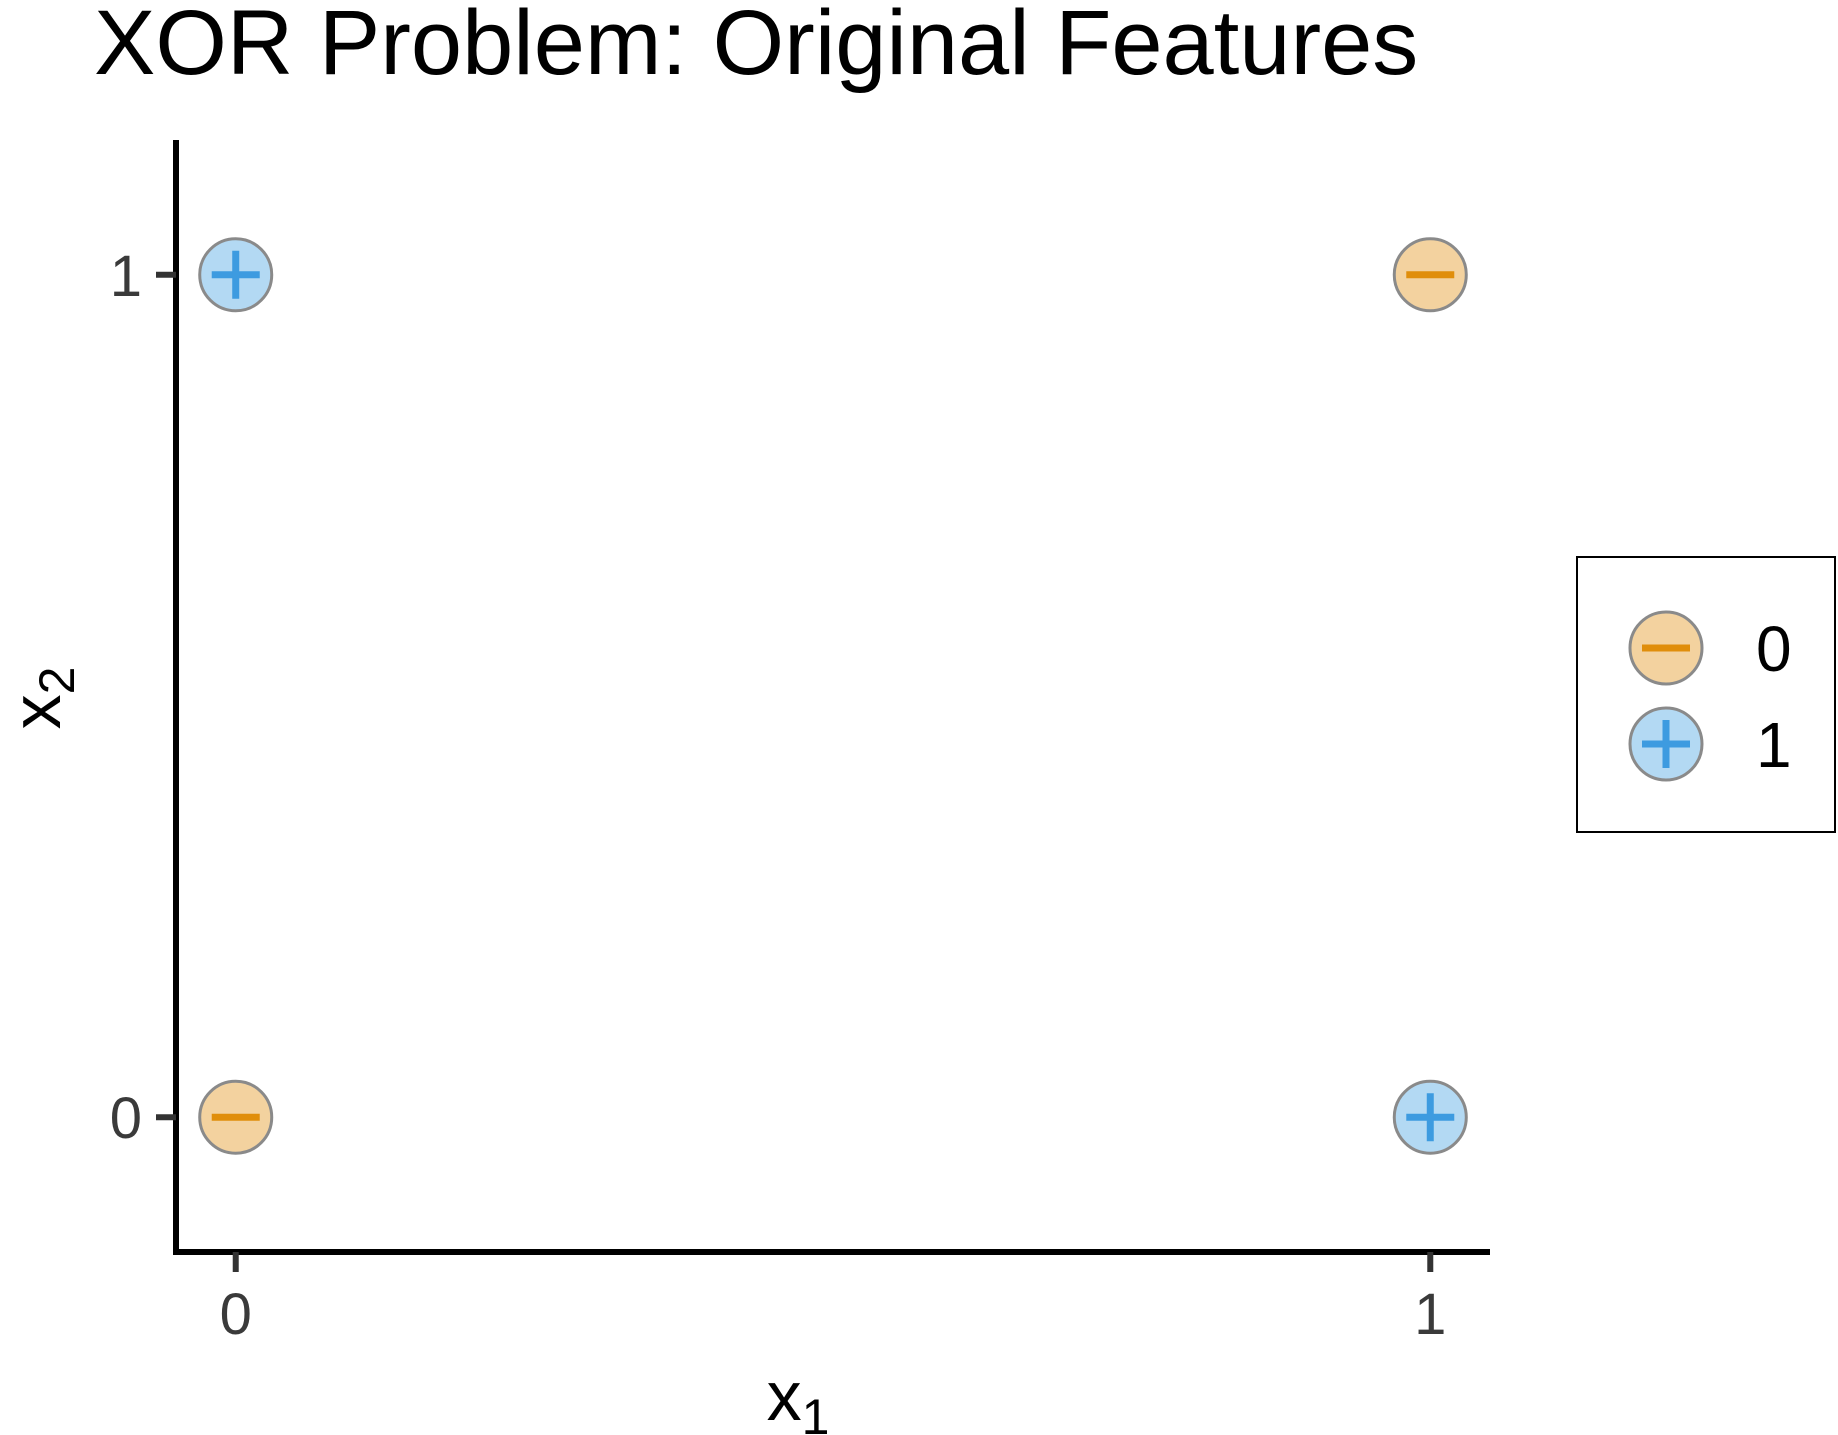  Describe the element at coordinates (126, 1118) in the screenshot. I see `y-tick-label-0: 0` at that location.